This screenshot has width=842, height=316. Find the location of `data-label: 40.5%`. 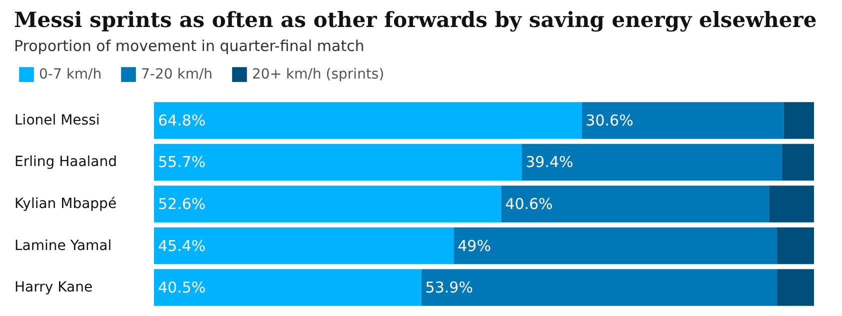

data-label: 40.5% is located at coordinates (182, 287).